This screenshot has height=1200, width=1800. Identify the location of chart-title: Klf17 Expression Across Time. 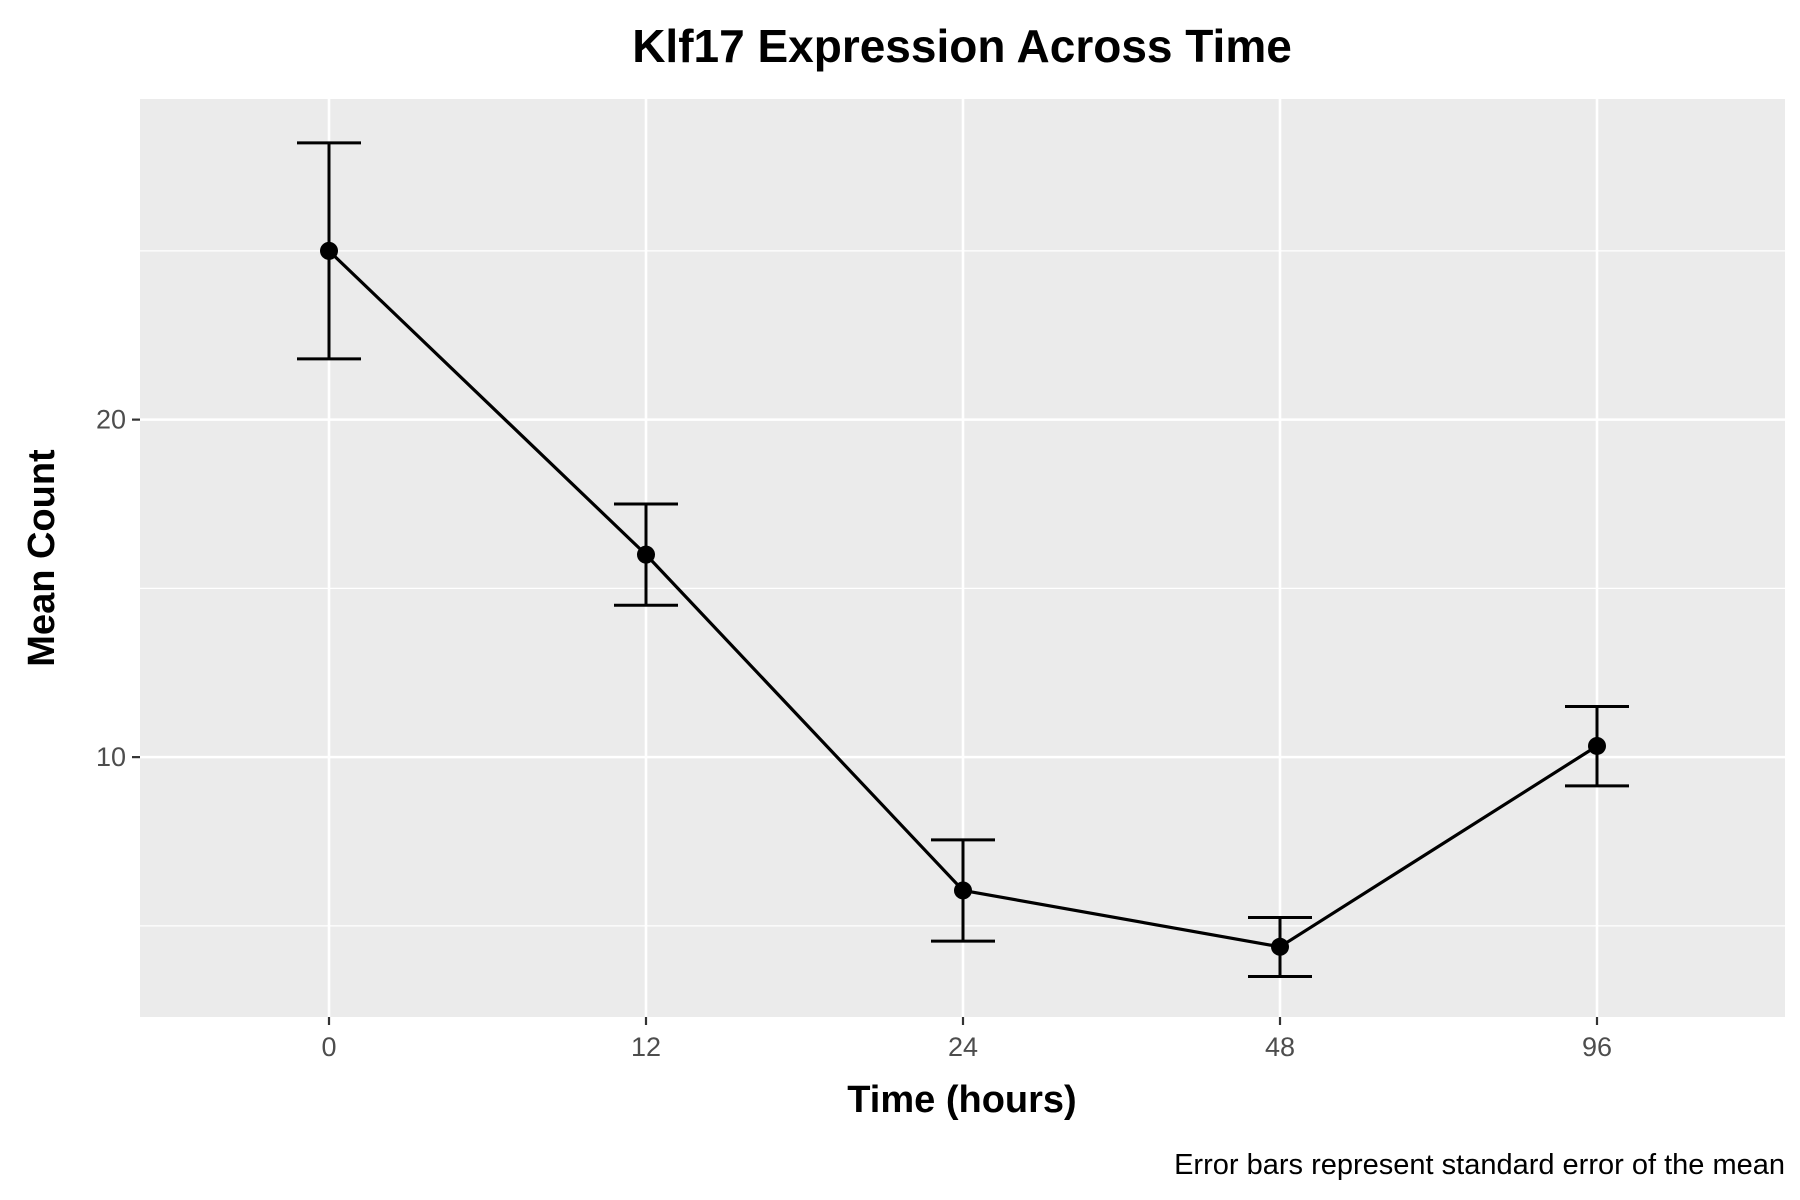
(962, 46).